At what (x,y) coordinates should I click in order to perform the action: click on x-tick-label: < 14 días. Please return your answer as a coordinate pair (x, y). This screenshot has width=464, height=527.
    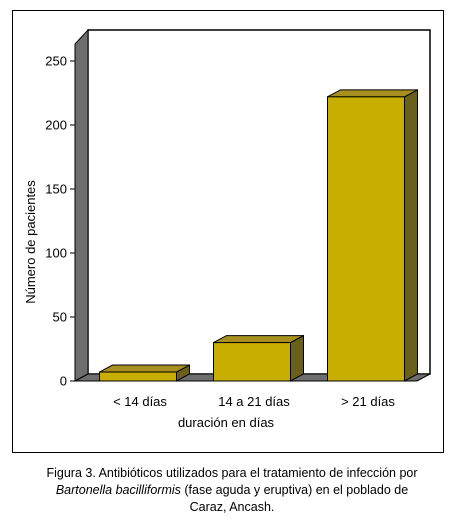
    Looking at the image, I should click on (140, 401).